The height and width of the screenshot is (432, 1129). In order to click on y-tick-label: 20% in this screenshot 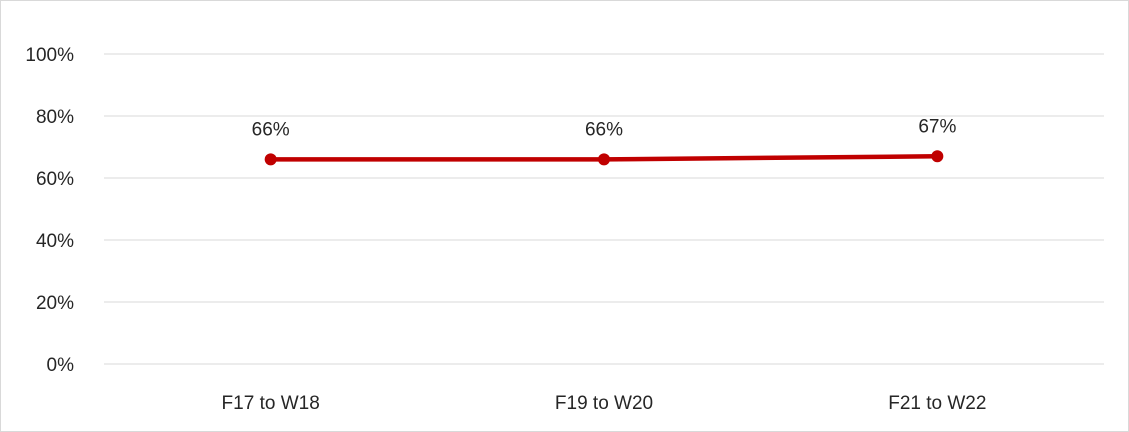, I will do `click(55, 303)`.